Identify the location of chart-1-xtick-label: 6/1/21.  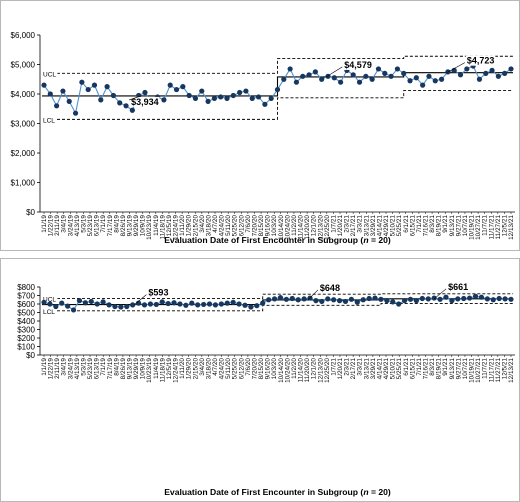
(406, 367).